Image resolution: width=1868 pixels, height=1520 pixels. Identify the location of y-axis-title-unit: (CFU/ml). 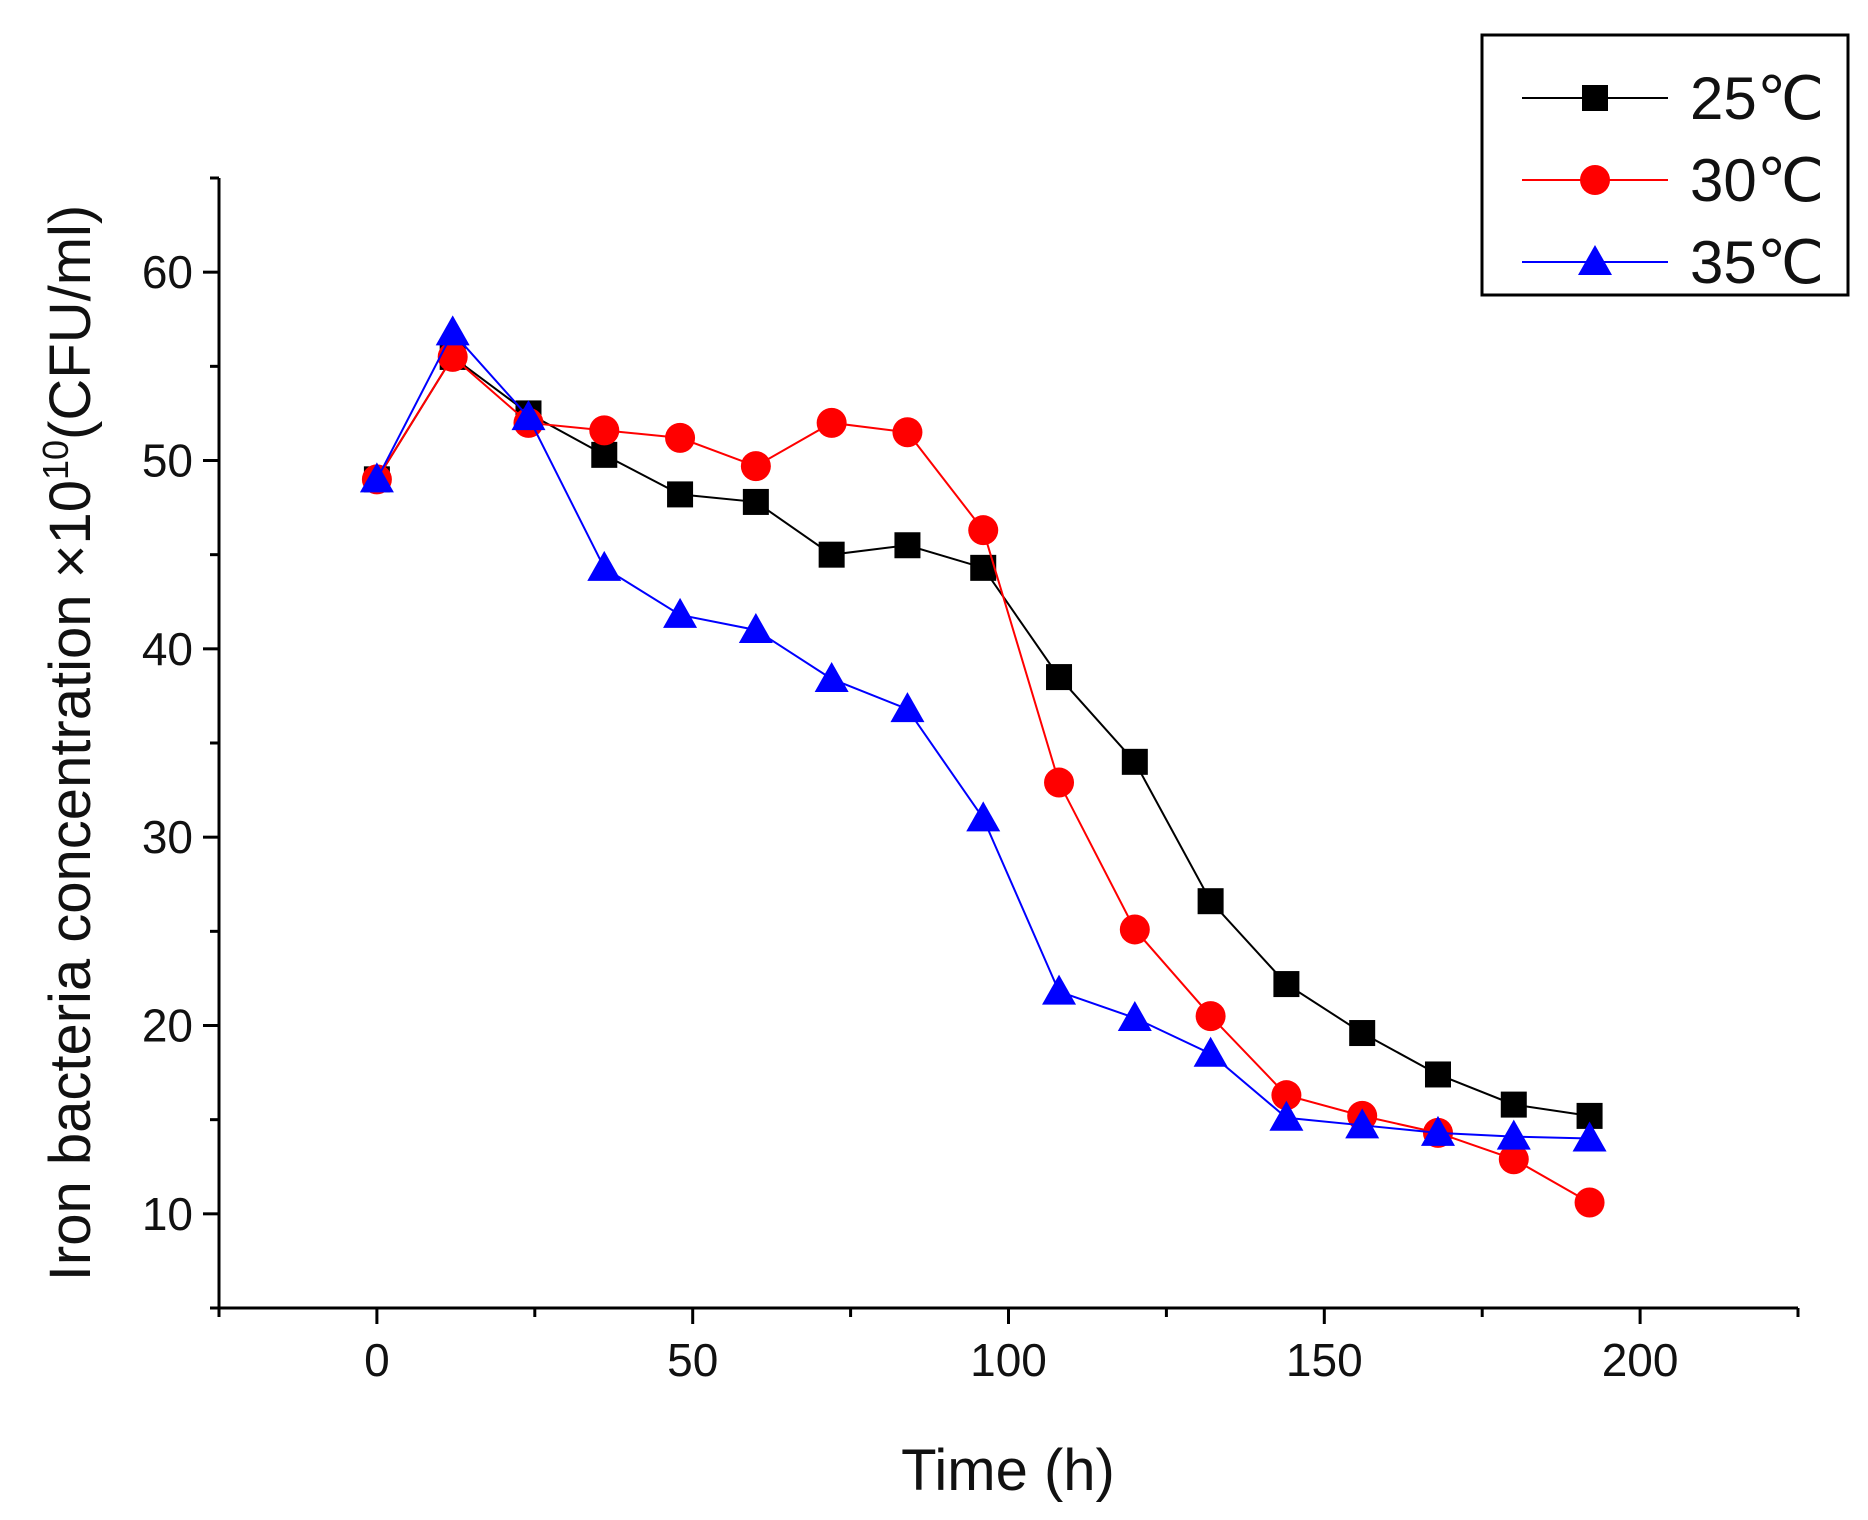
(70, 322).